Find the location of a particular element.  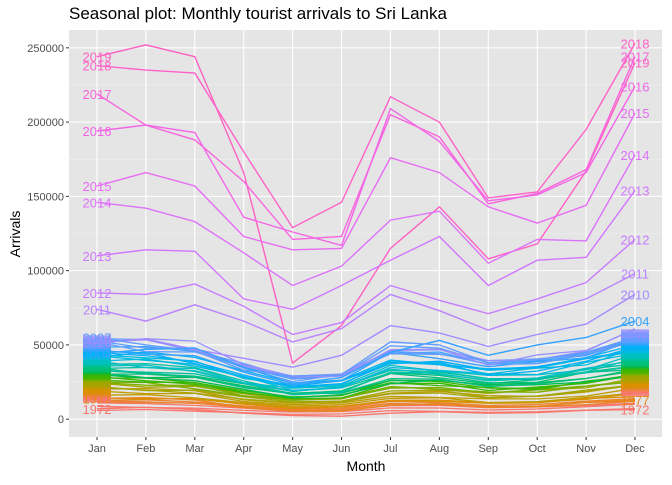

y-tick-label: 250000 is located at coordinates (45, 49).